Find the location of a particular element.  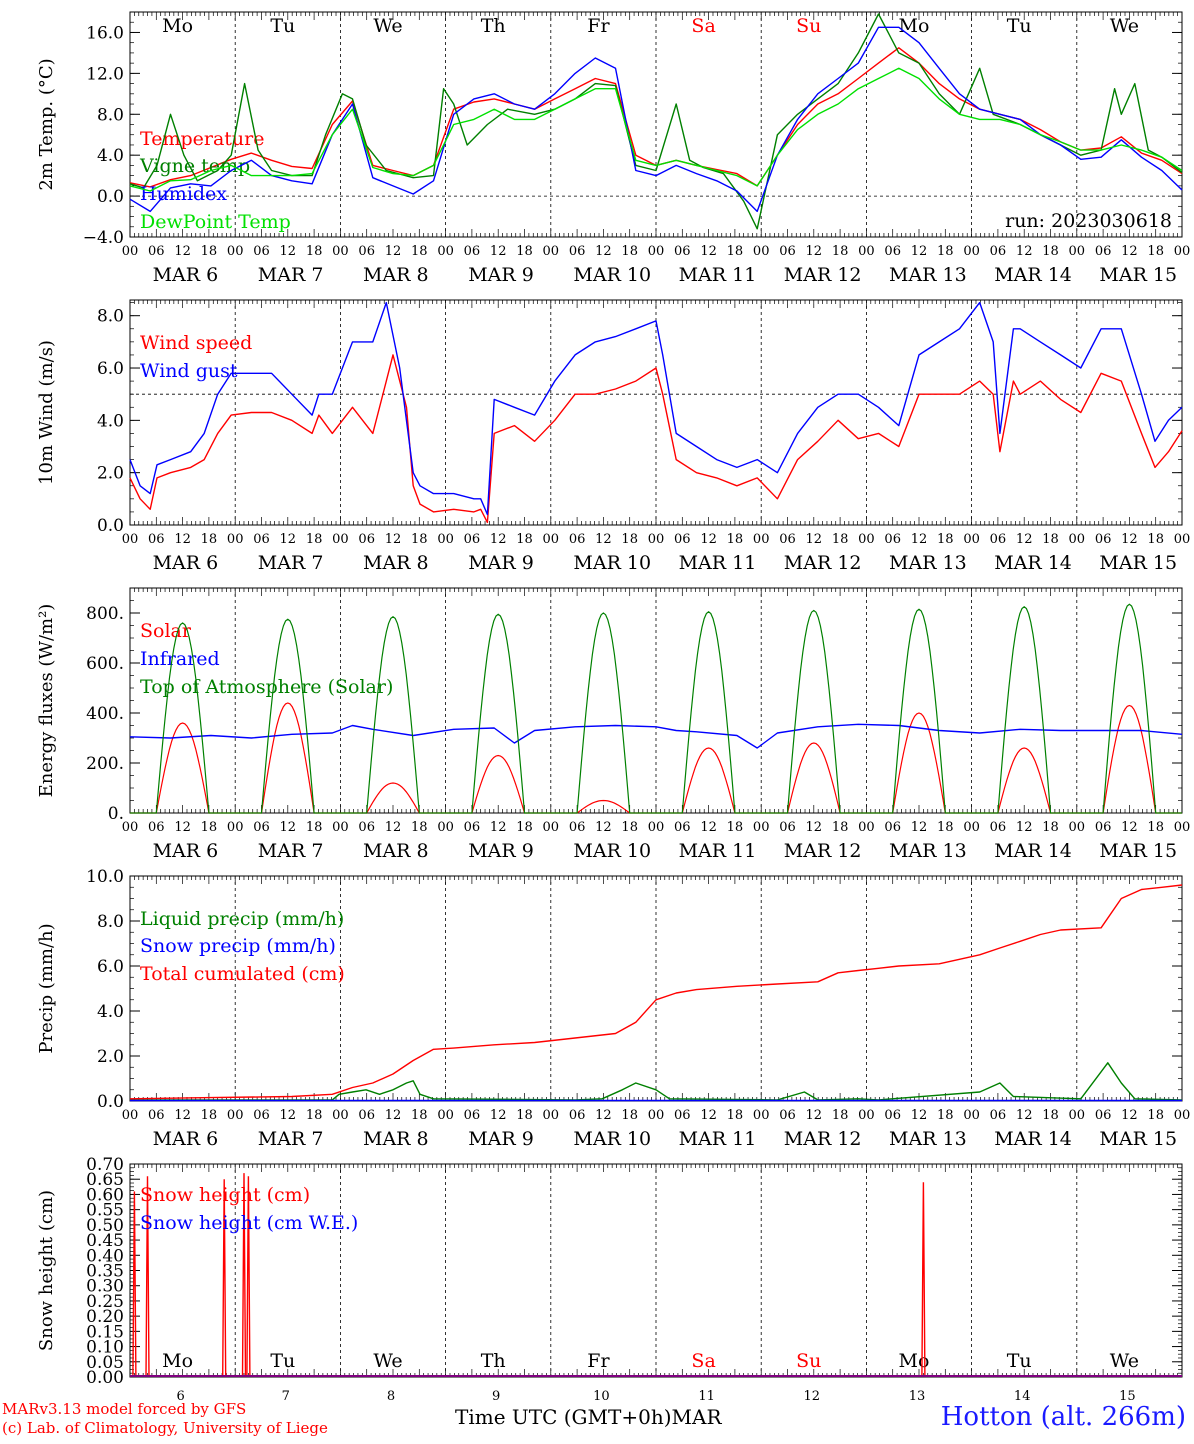

y-tick-label: 0.10 is located at coordinates (105, 1348).